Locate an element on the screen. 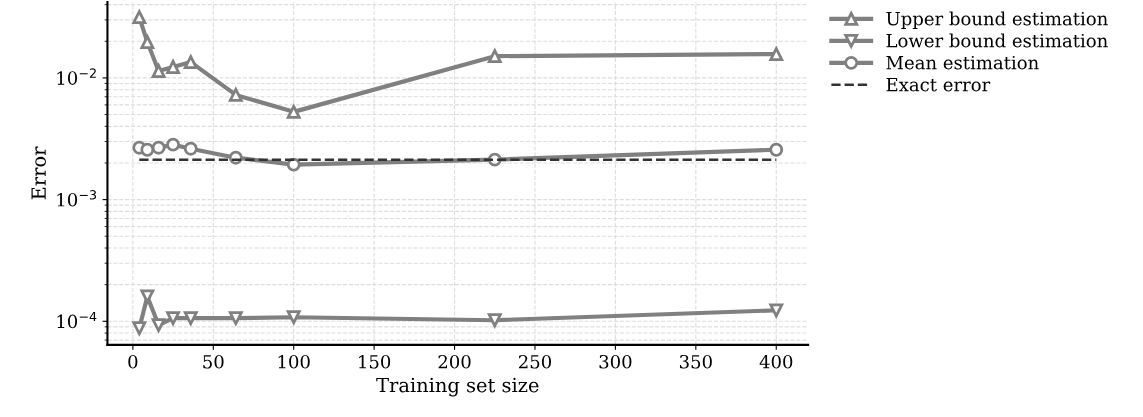 The width and height of the screenshot is (1143, 417). legend-label: Exact error is located at coordinates (938, 85).